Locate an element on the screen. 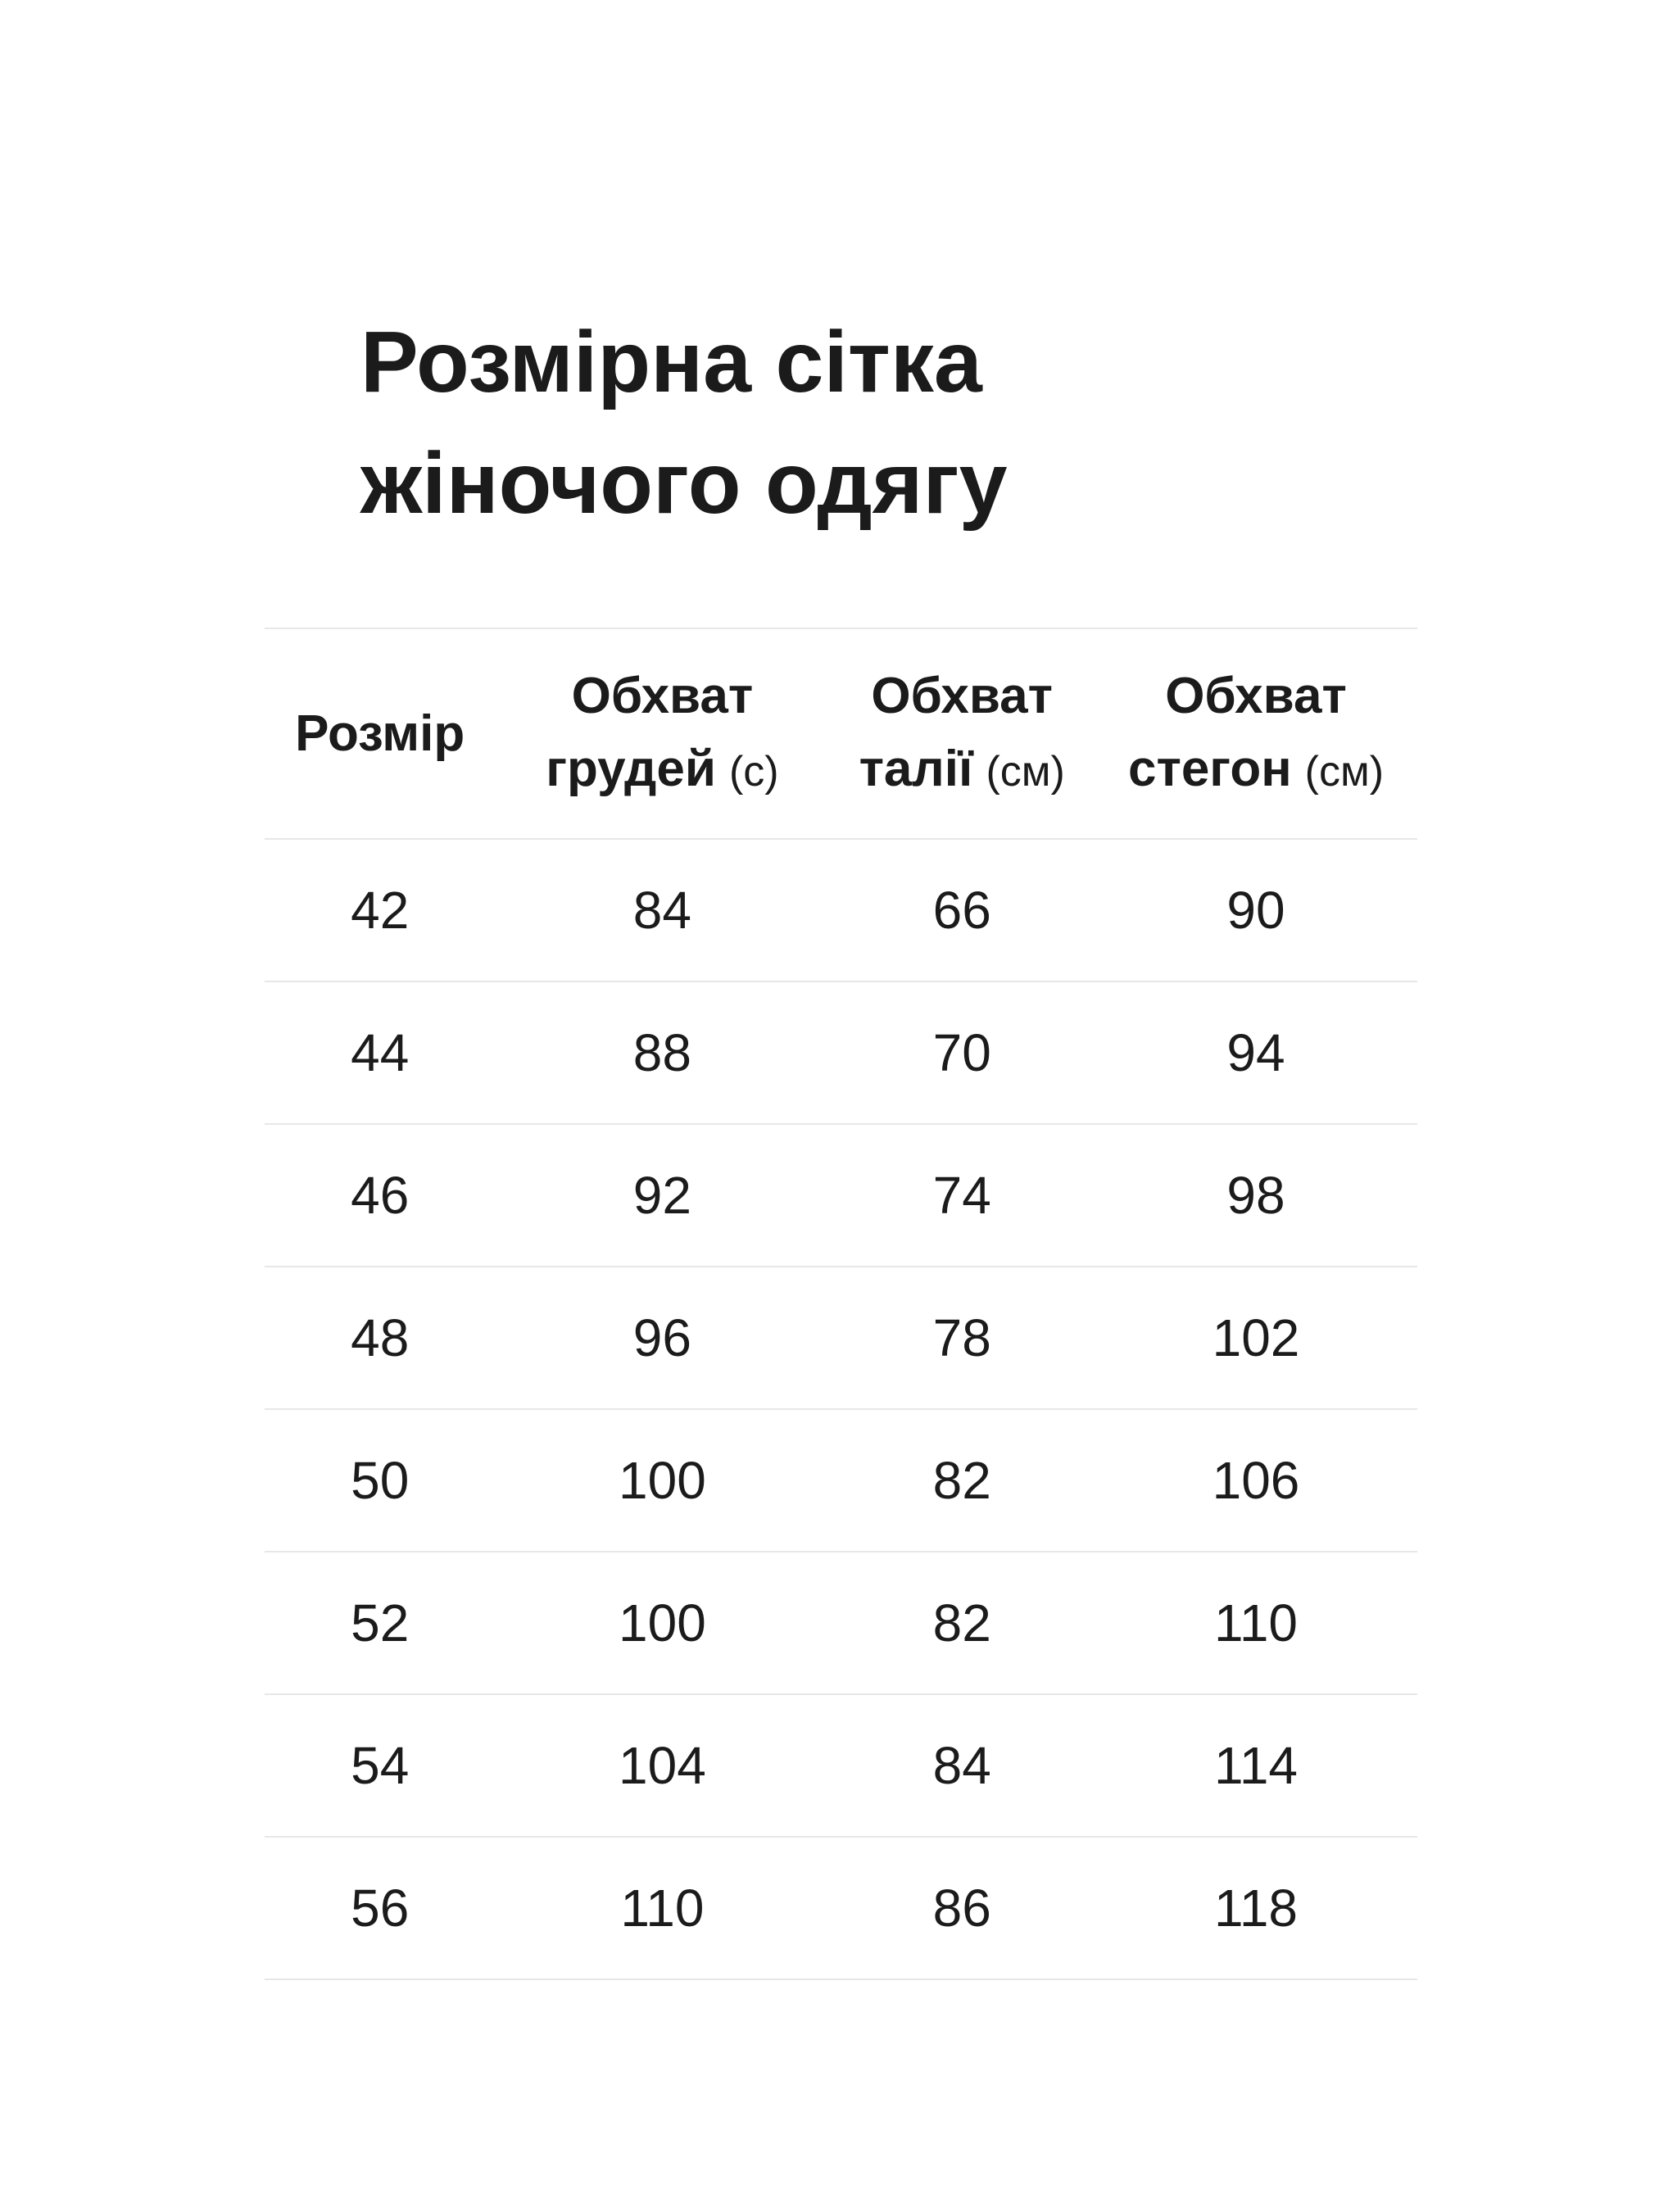 The height and width of the screenshot is (2212, 1659). table-row: 56 110 86 118 is located at coordinates (841, 1908).